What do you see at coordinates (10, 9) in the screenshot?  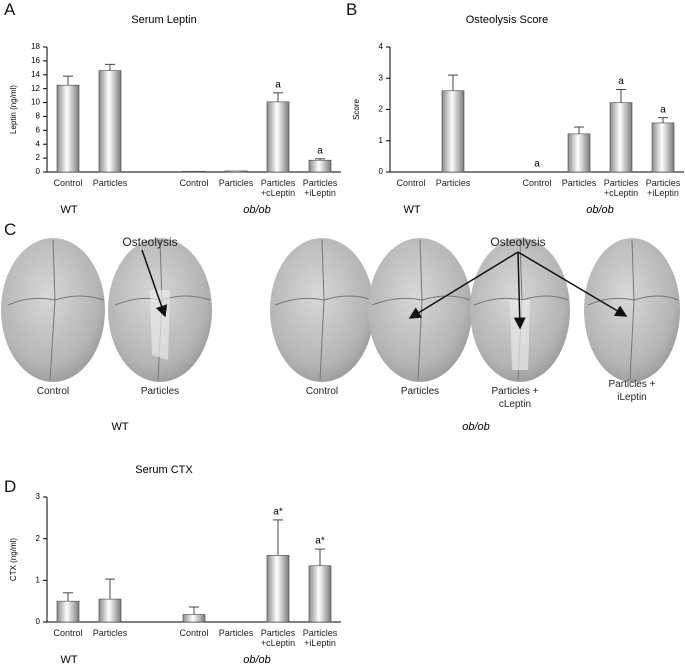 I see `panel-label: A` at bounding box center [10, 9].